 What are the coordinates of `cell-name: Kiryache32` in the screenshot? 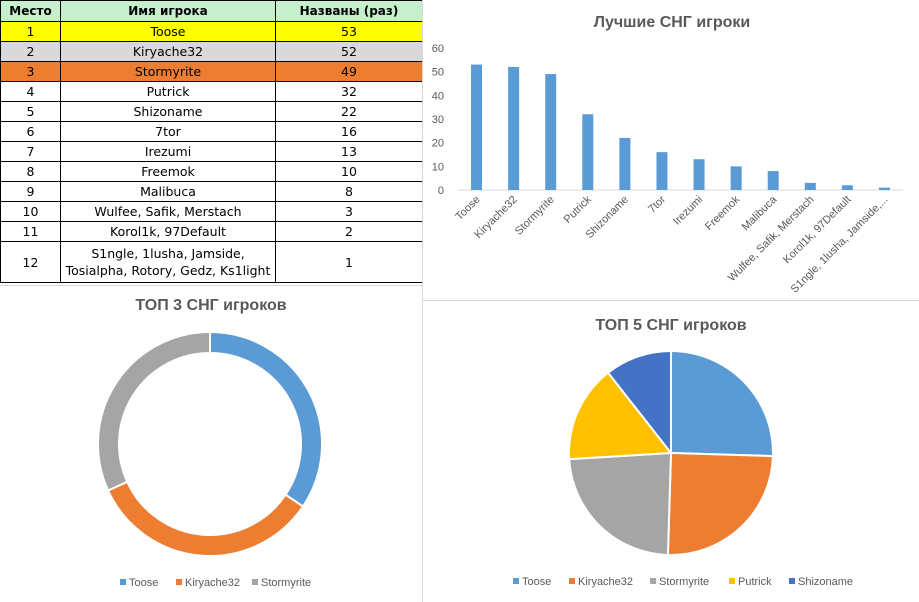 It's located at (168, 51).